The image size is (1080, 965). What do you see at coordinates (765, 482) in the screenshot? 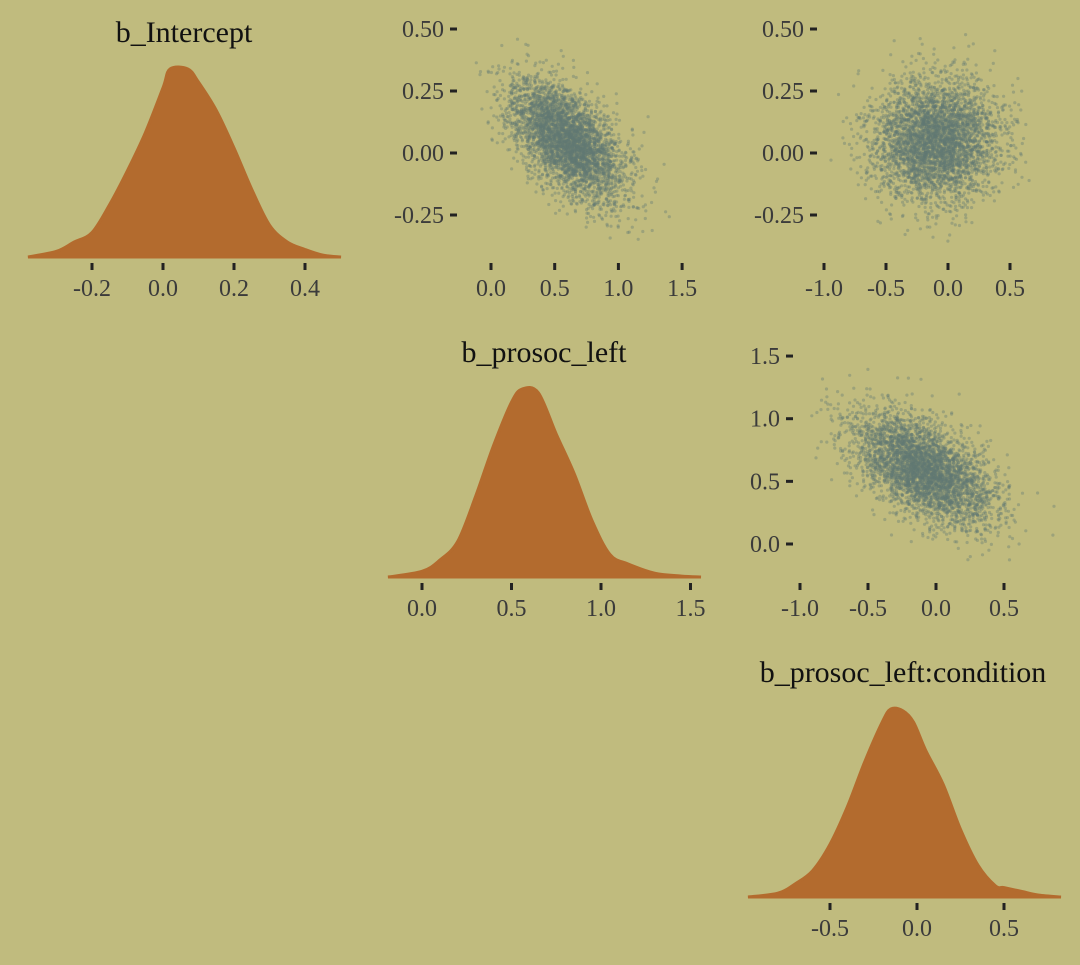
I see `y-tick-label: 0.5` at bounding box center [765, 482].